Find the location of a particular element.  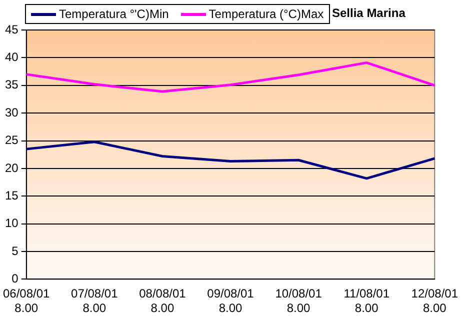

y-tick-label: 15 is located at coordinates (11, 195).